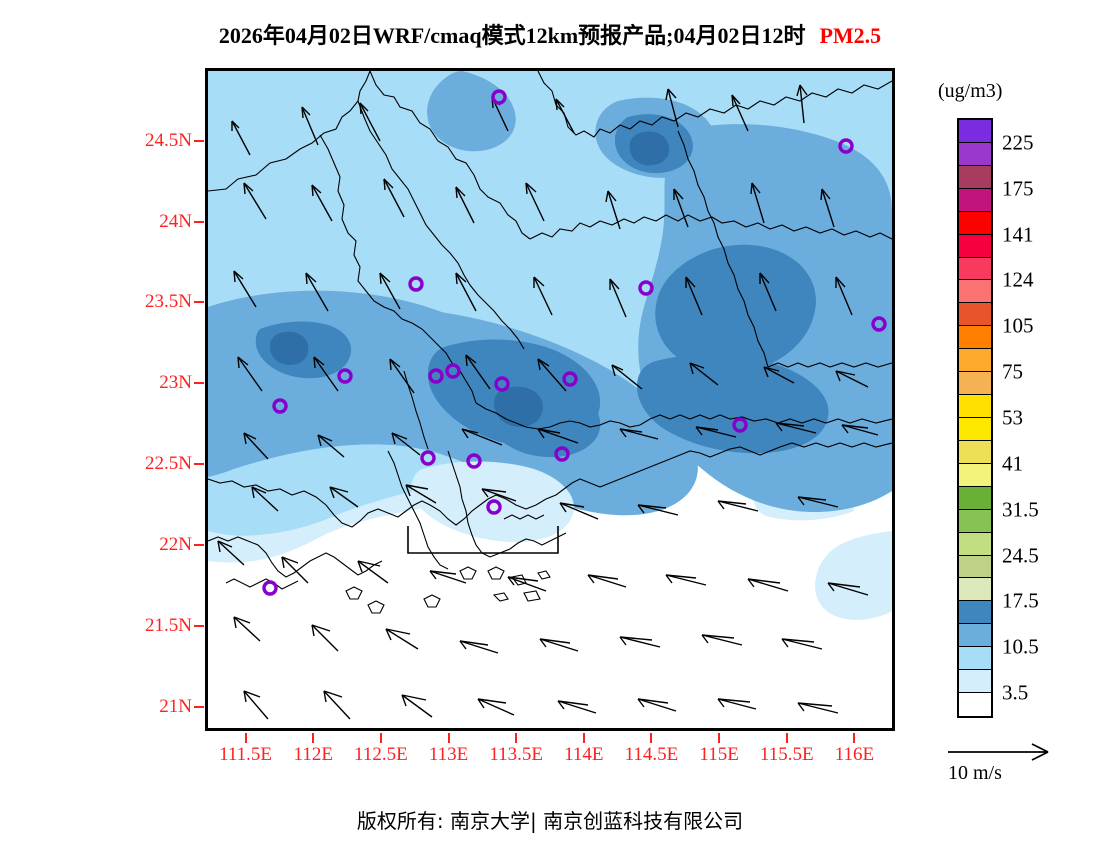  Describe the element at coordinates (168, 302) in the screenshot. I see `y-axis-tick-label: 23.5N` at that location.